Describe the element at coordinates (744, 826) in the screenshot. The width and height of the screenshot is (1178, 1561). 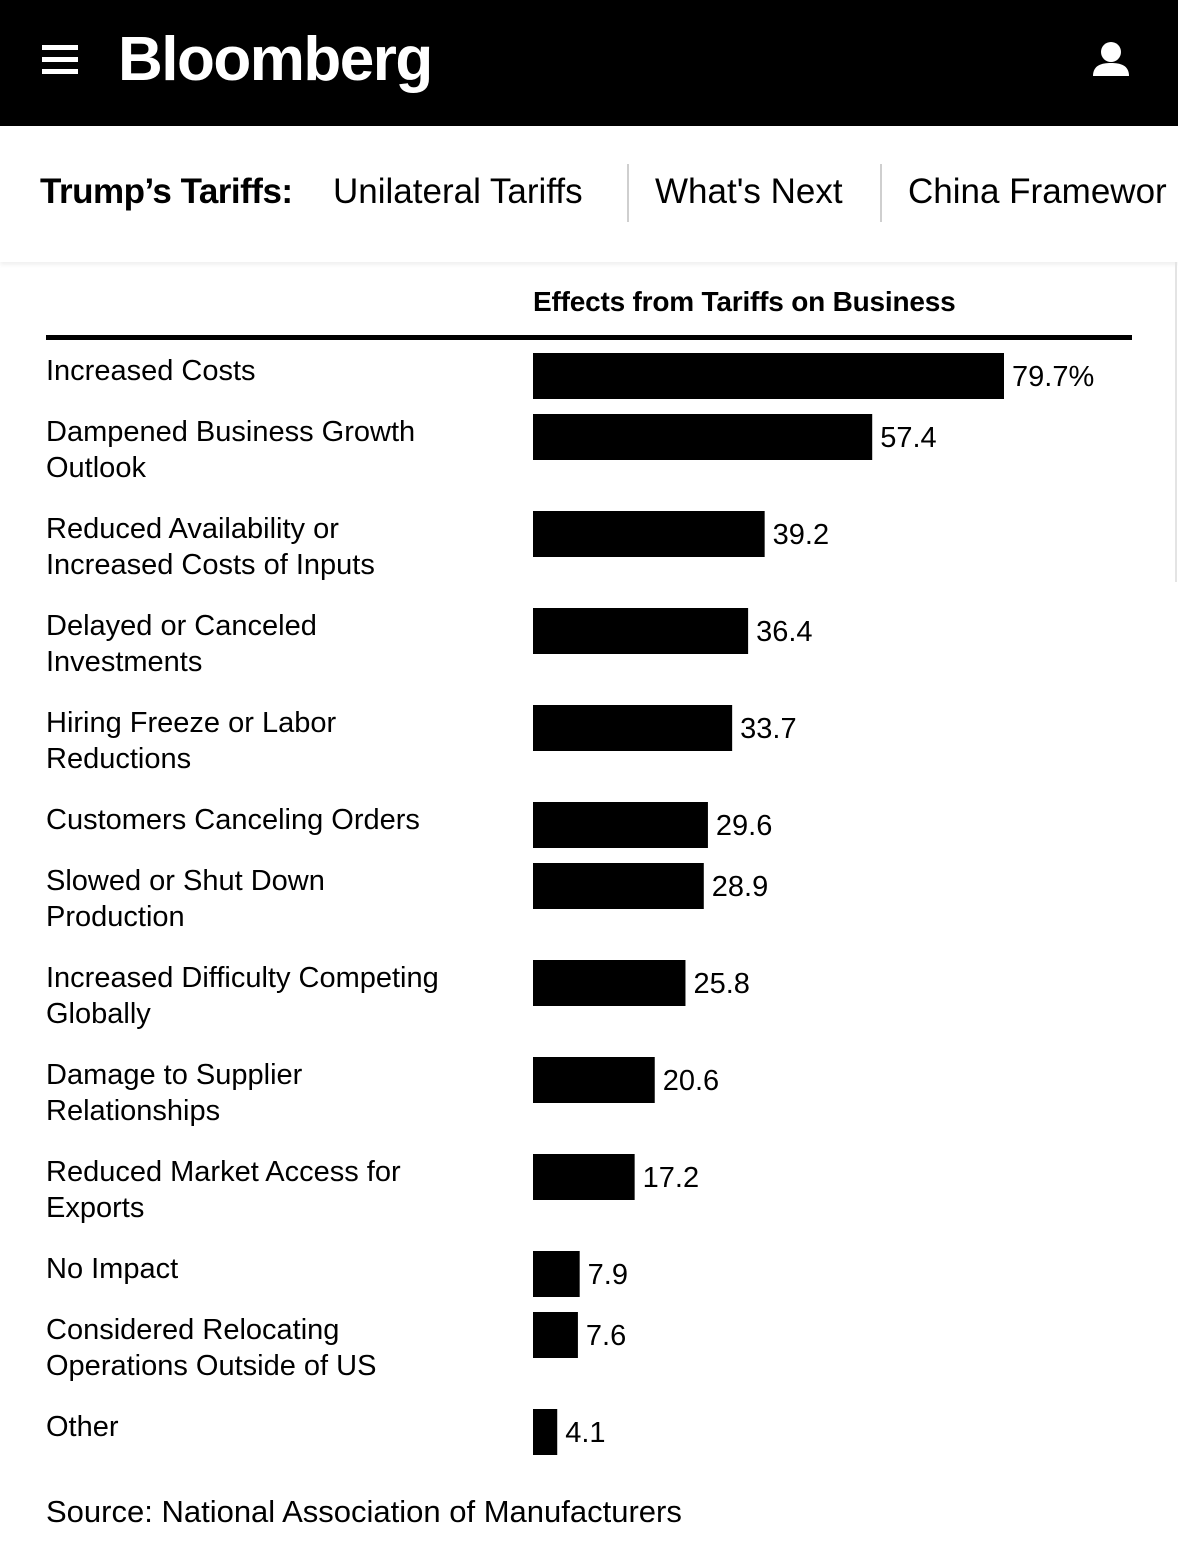
I see `value-label-5: 29.6` at that location.